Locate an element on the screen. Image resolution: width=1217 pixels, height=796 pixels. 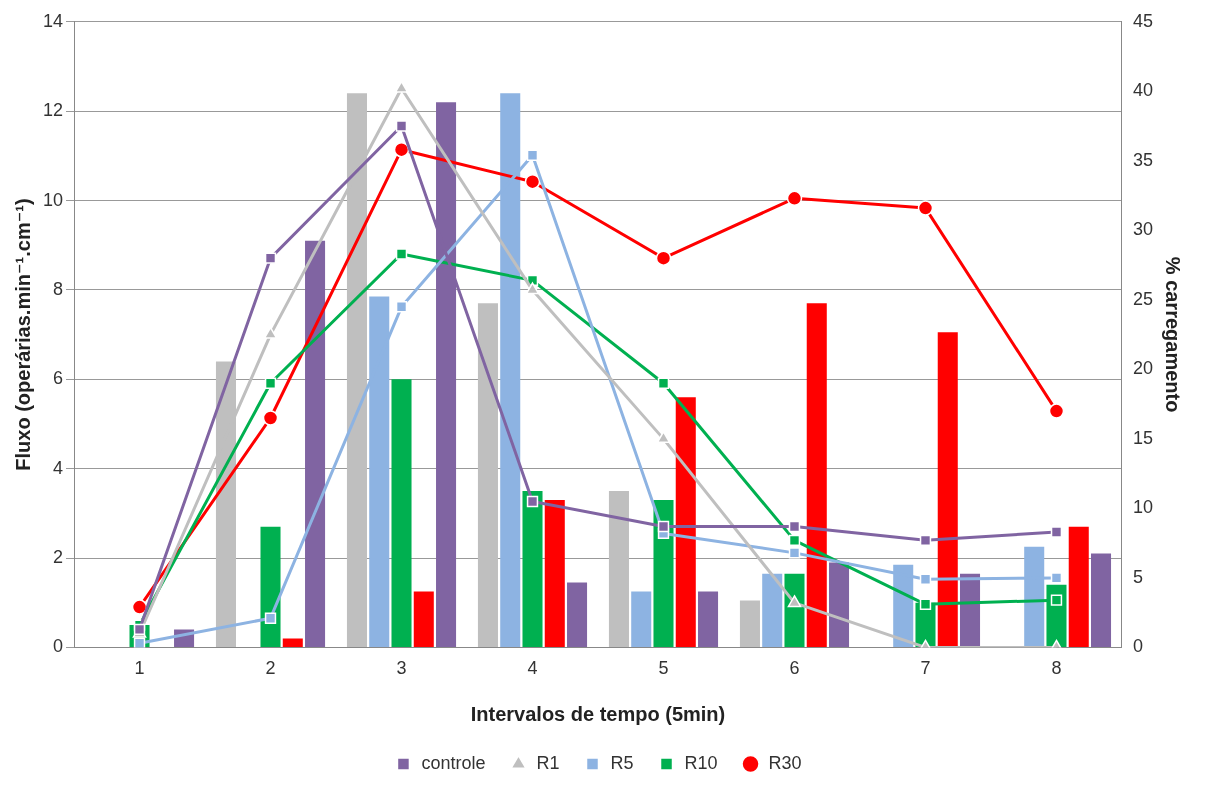
y-tick-label: 12 is located at coordinates (53, 110).